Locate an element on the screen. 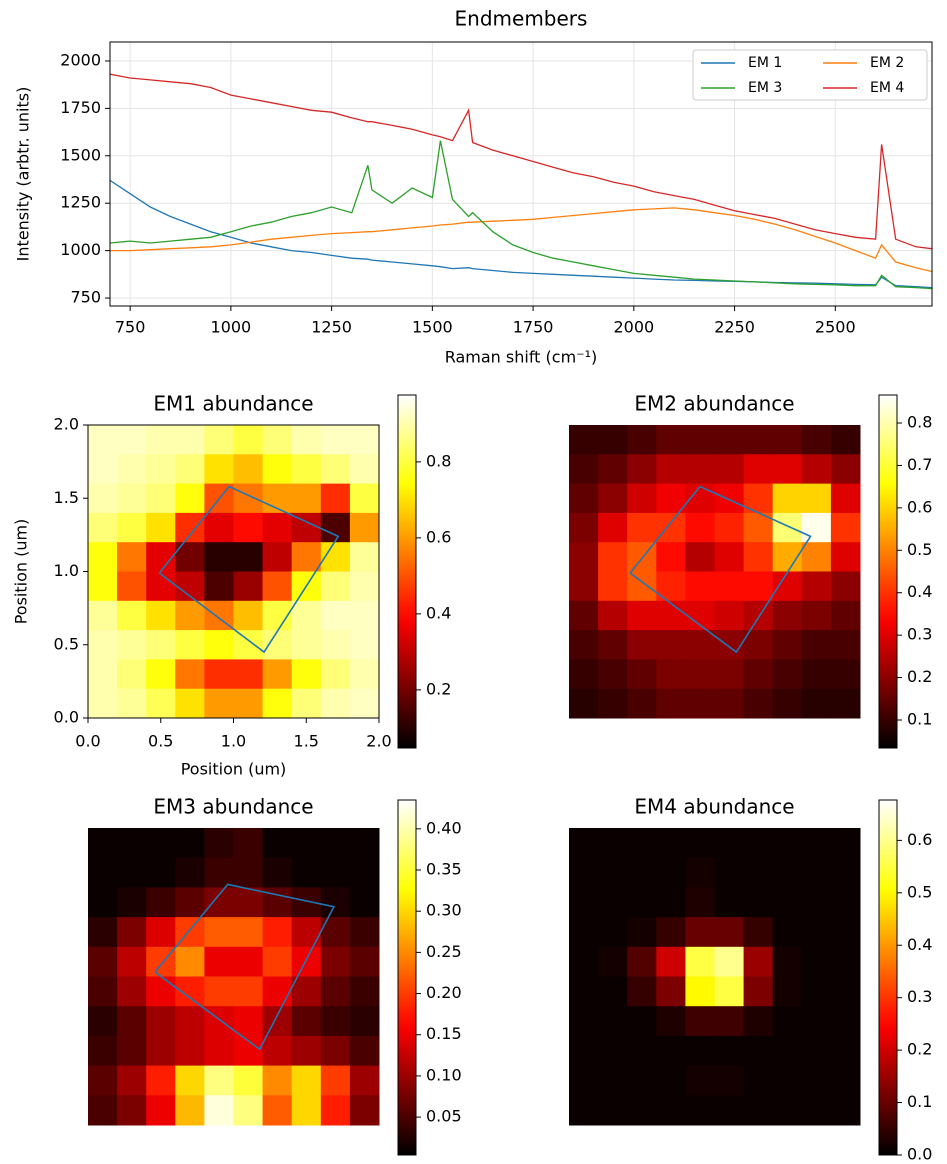  series-line is located at coordinates (521, 161).